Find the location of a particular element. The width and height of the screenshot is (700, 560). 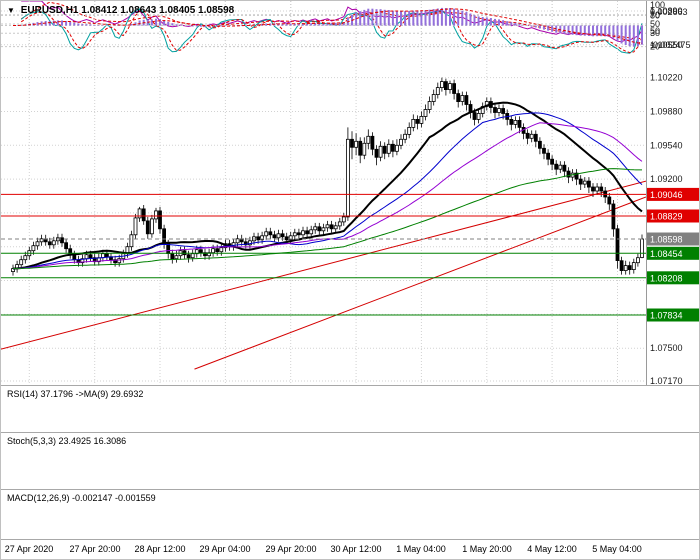

price-tick-label: 1.07500 is located at coordinates (666, 348).